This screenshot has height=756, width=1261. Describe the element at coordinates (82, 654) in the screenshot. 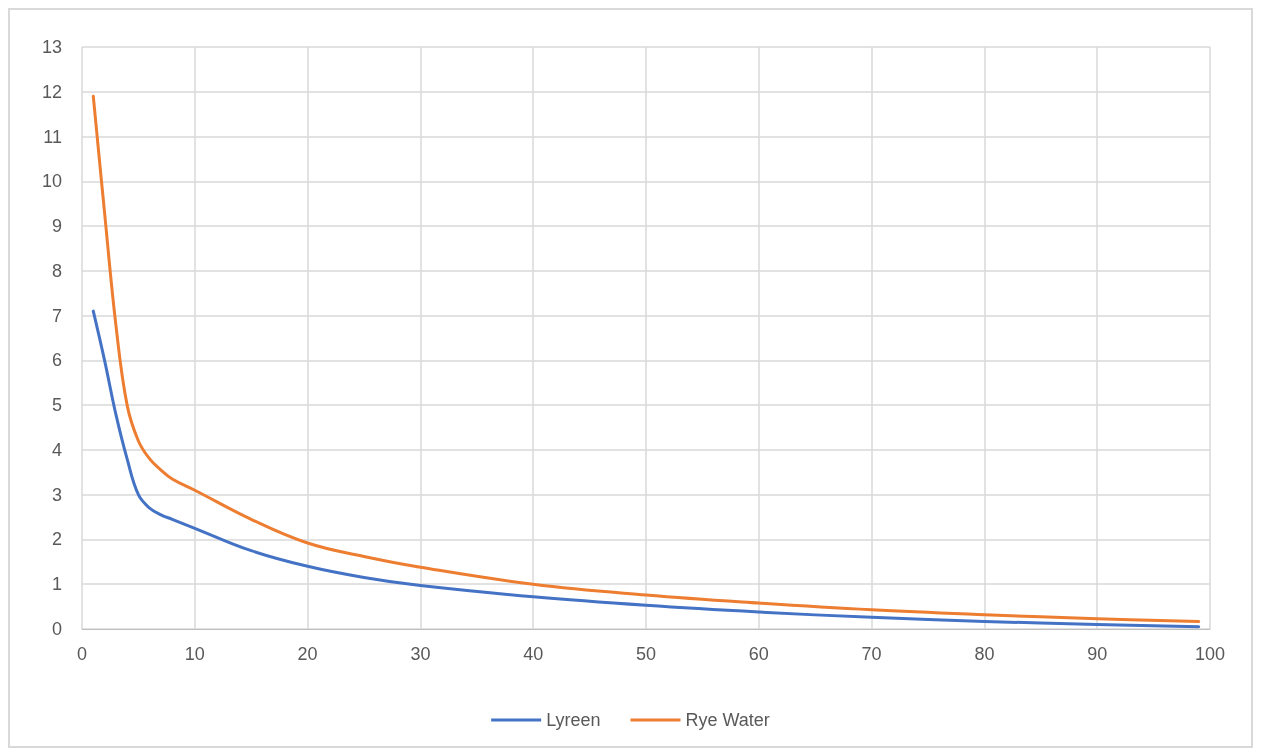

I see `x-tick-label: 0` at that location.